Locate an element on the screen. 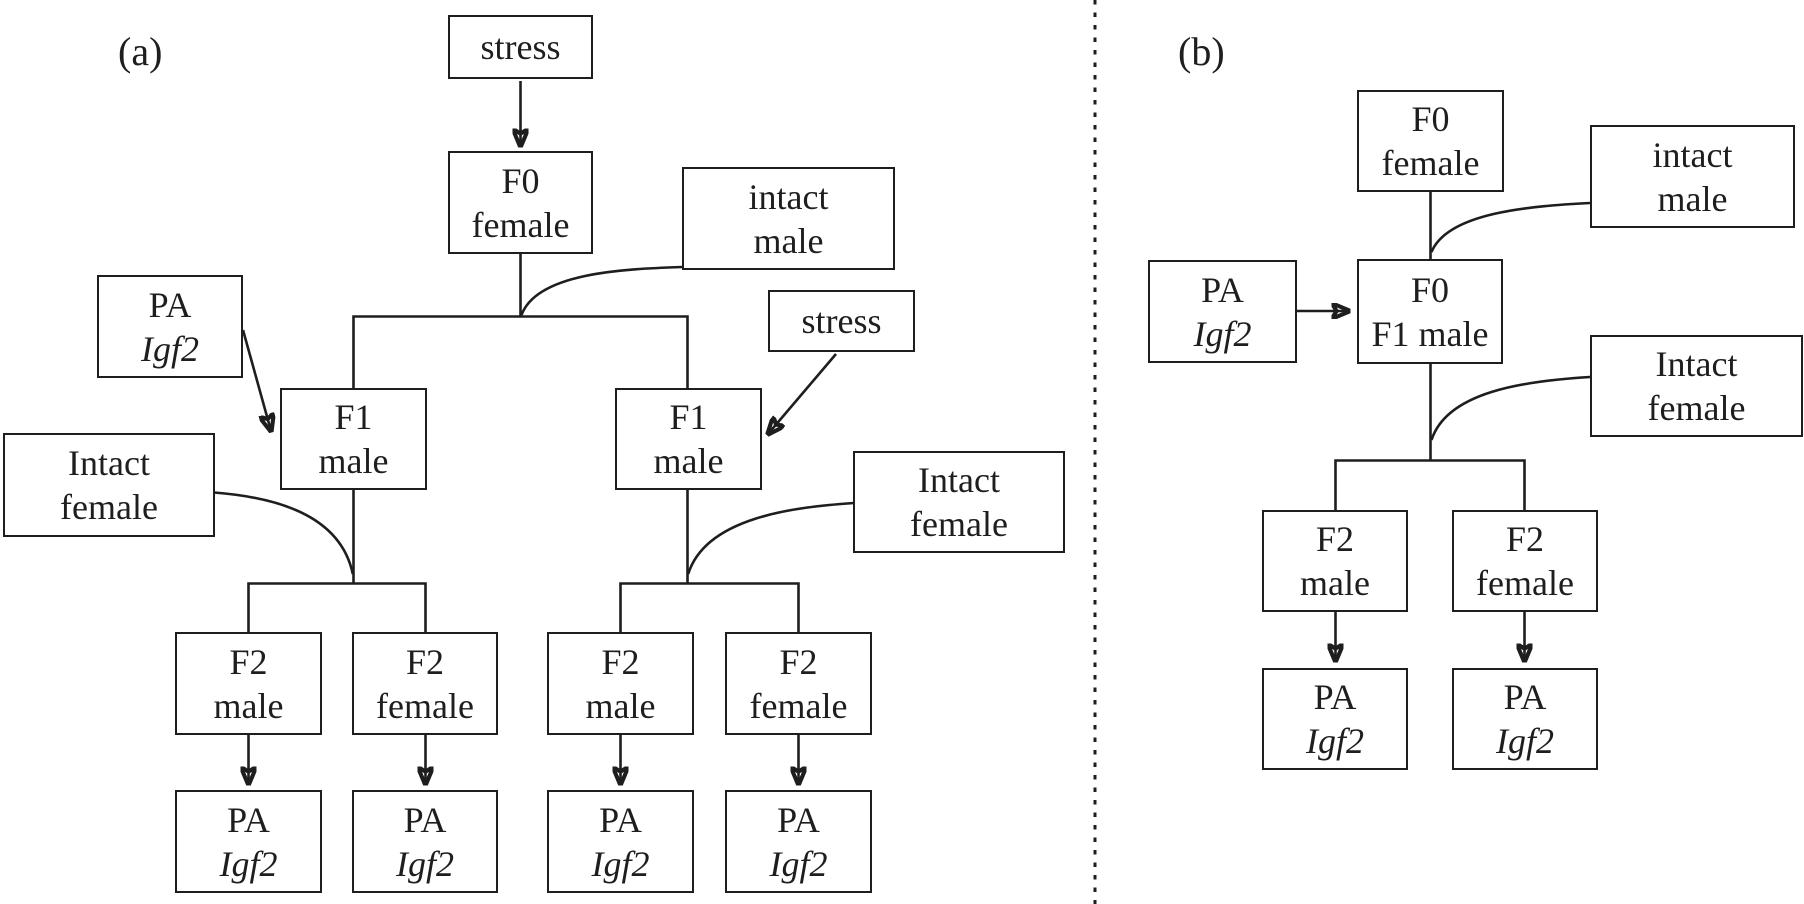 Image resolution: width=1804 pixels, height=904 pixels. line-f1-right-offspring-branch is located at coordinates (709, 607).